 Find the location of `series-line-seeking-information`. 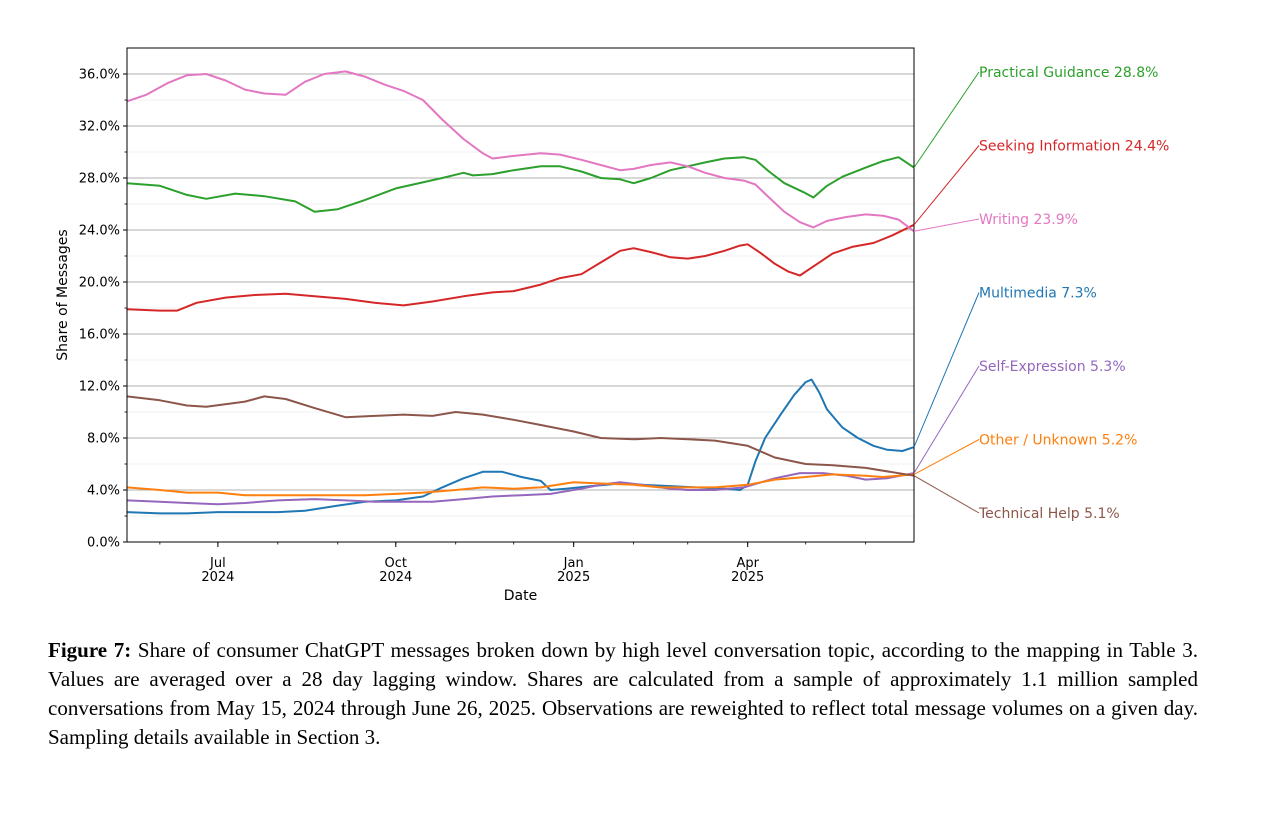

series-line-seeking-information is located at coordinates (520, 267).